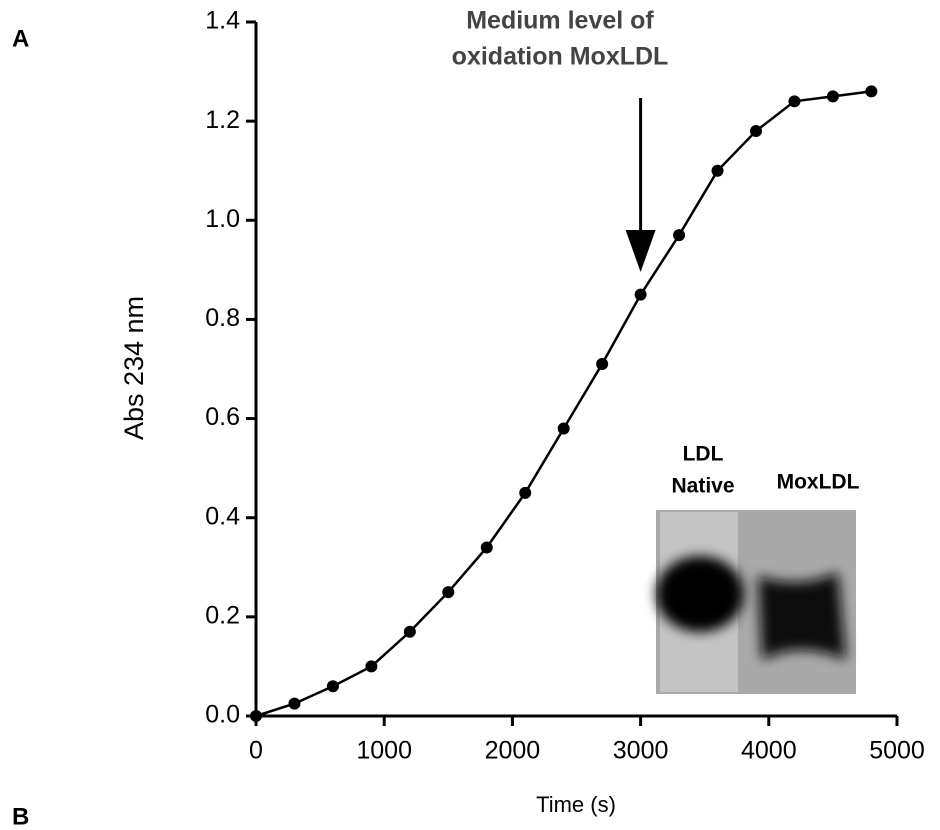 The width and height of the screenshot is (940, 830). What do you see at coordinates (222, 417) in the screenshot?
I see `y-tick-label: 0.6` at bounding box center [222, 417].